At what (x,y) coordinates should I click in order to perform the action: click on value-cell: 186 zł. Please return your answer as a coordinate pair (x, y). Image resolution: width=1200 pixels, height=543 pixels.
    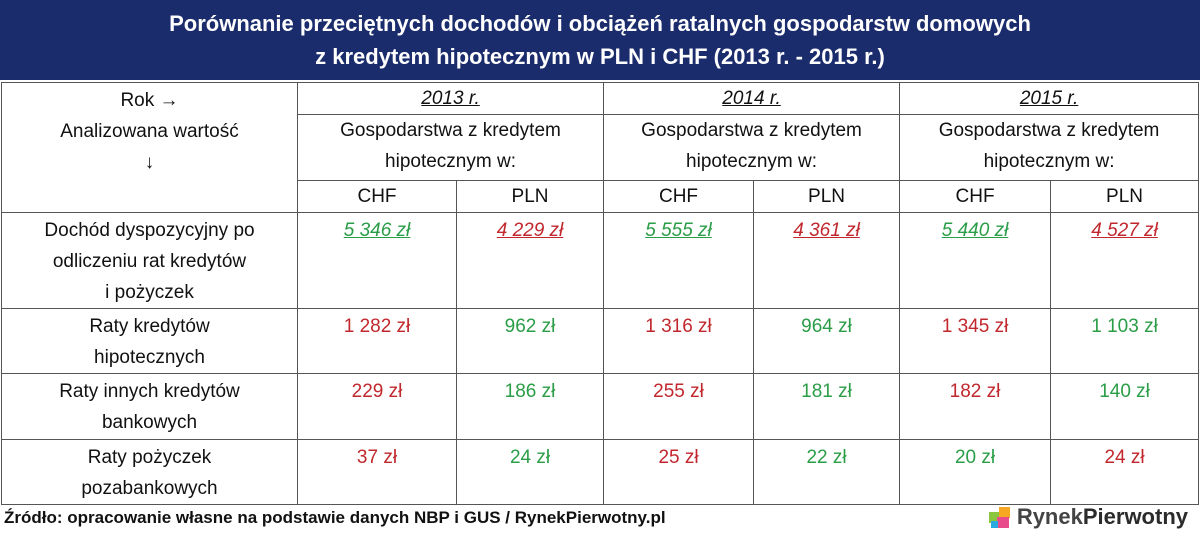
    Looking at the image, I should click on (530, 406).